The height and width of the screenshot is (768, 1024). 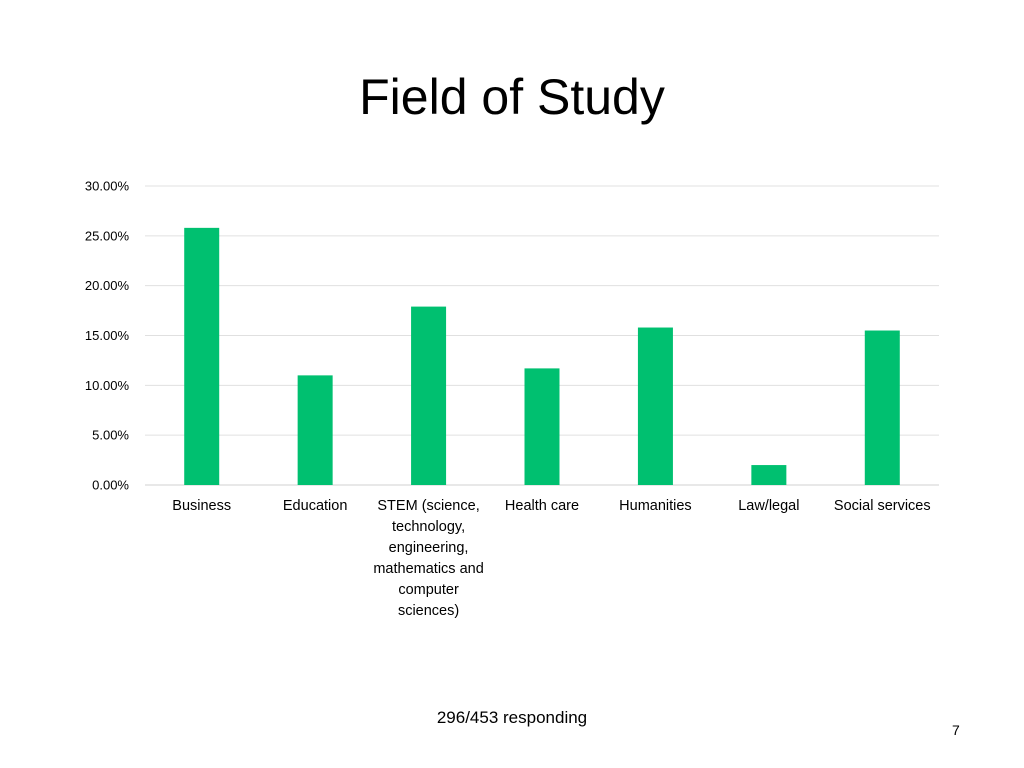 What do you see at coordinates (769, 506) in the screenshot?
I see `x-category-label: Law/legal` at bounding box center [769, 506].